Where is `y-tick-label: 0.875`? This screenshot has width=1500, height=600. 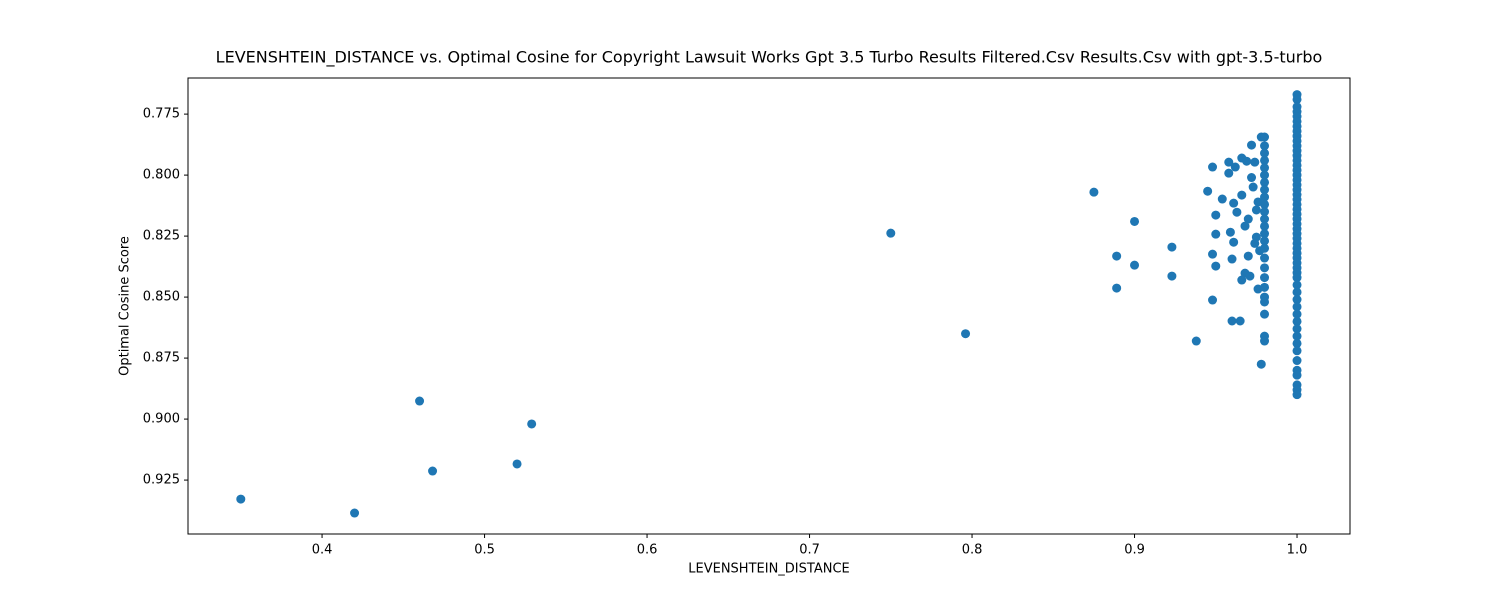
y-tick-label: 0.875 is located at coordinates (161, 358).